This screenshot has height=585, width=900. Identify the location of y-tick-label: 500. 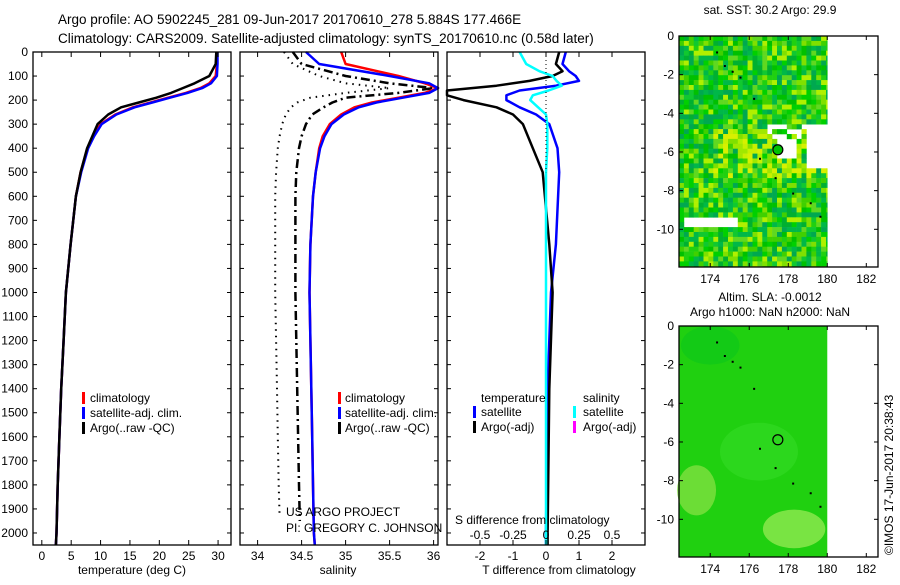
(18, 172).